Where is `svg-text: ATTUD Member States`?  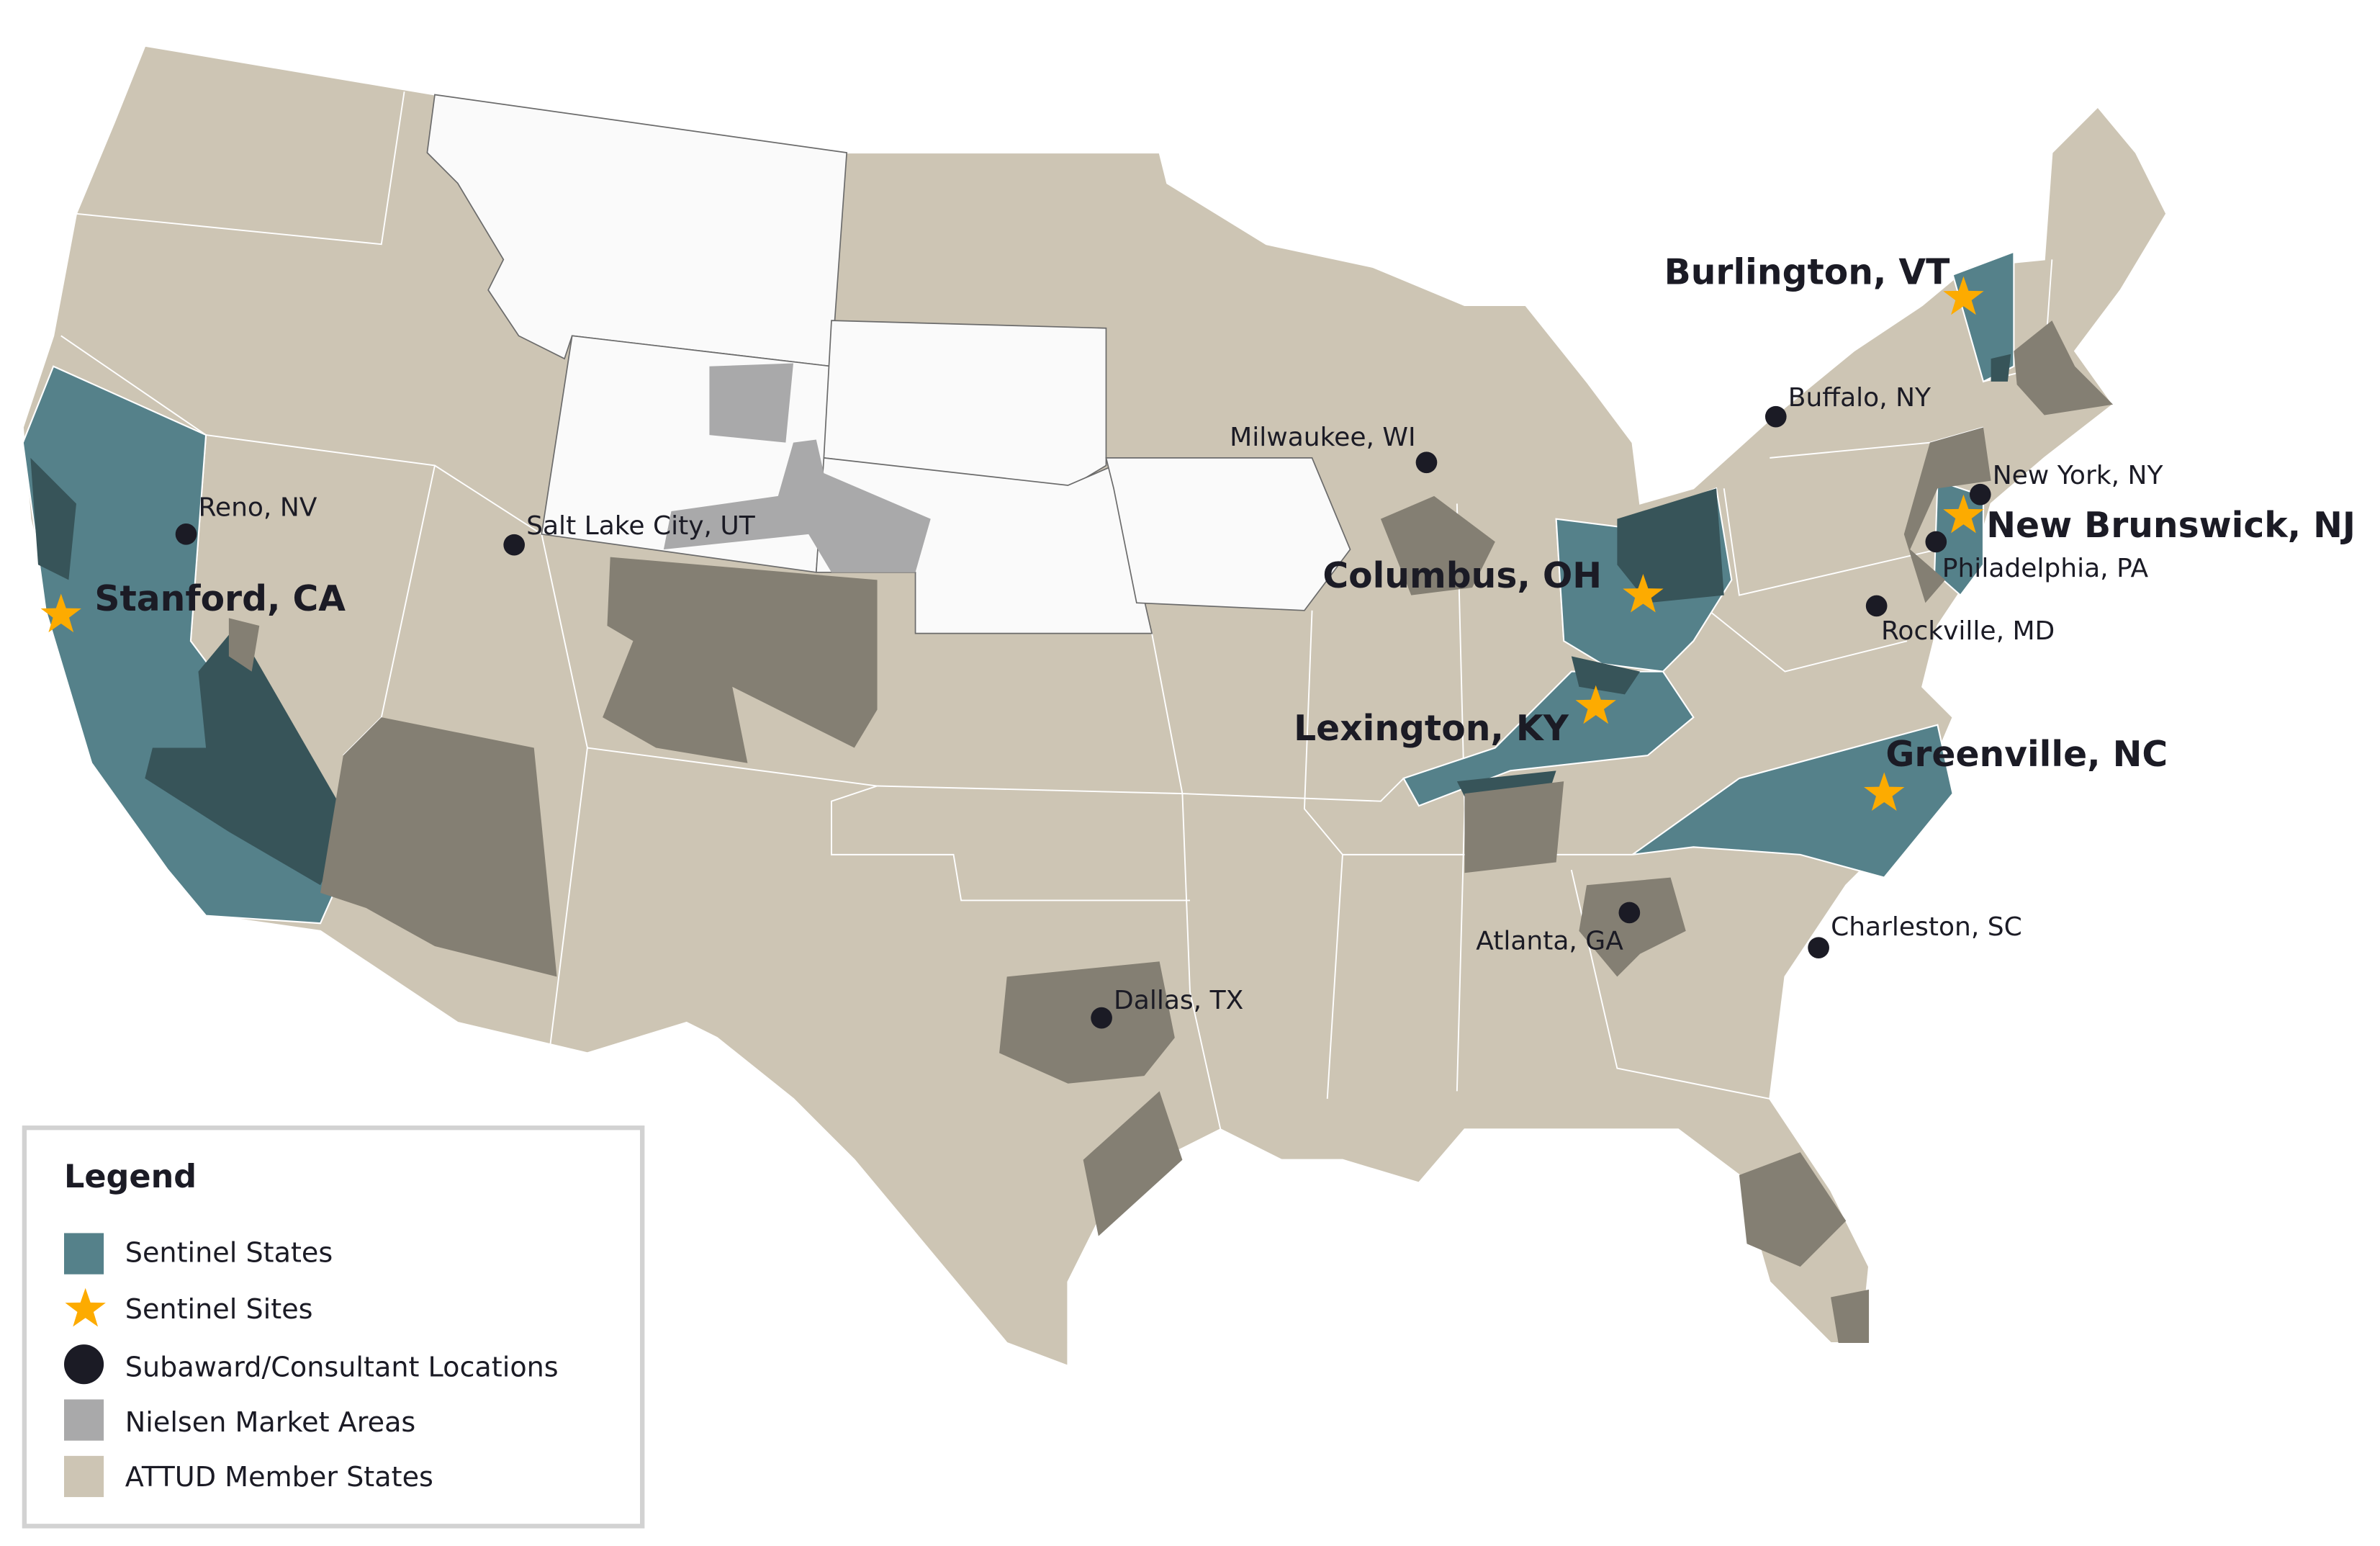 svg-text: ATTUD Member States is located at coordinates (279, 1477).